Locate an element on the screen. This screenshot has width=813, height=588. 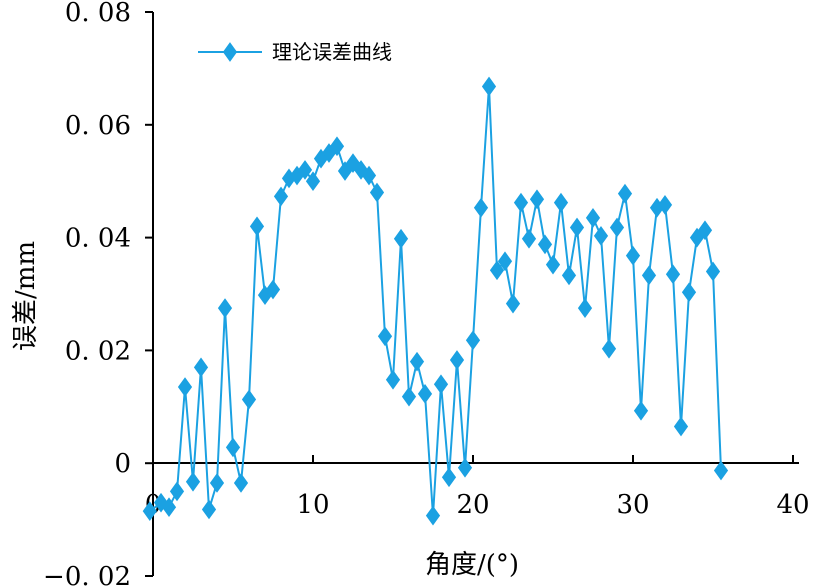
x-tick-label: 30 is located at coordinates (632, 505).